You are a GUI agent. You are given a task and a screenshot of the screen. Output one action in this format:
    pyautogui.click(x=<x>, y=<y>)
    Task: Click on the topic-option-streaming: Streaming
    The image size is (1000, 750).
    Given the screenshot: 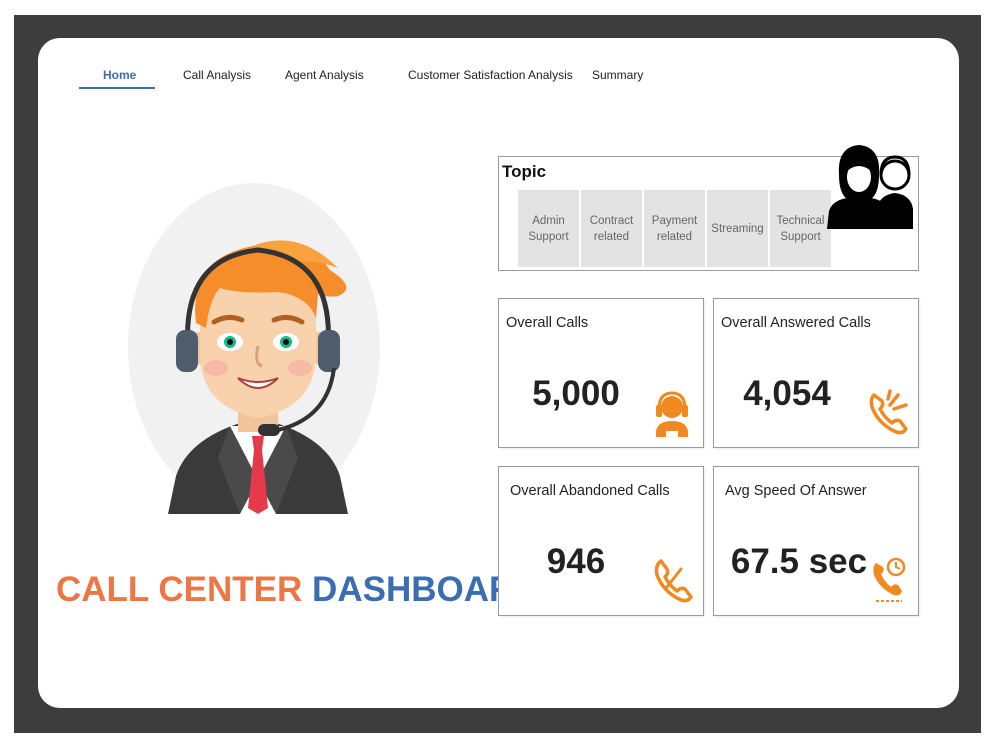 What is the action you would take?
    pyautogui.click(x=737, y=228)
    